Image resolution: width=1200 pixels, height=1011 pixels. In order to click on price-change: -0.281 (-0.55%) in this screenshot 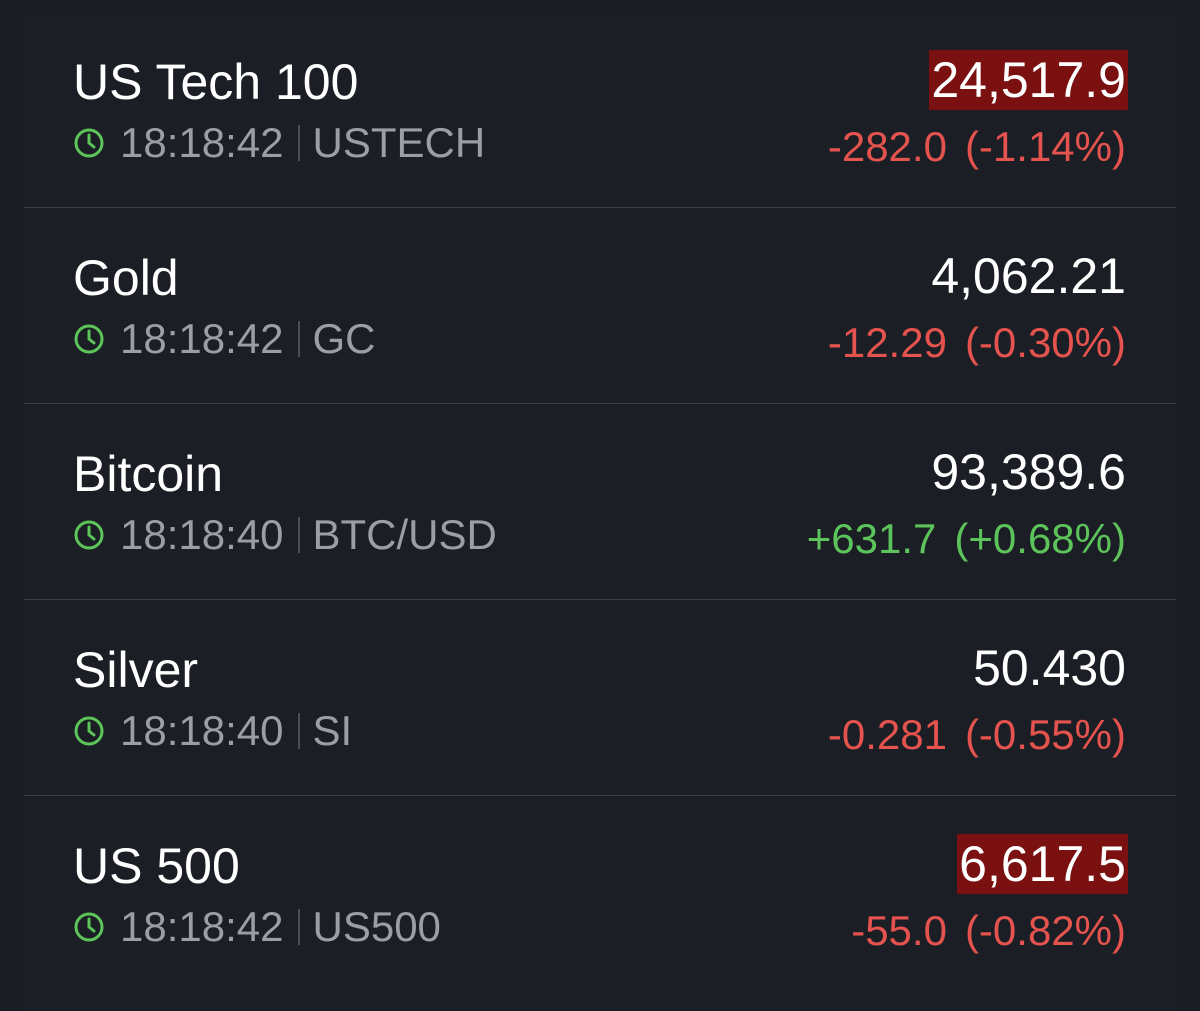, I will do `click(977, 735)`.